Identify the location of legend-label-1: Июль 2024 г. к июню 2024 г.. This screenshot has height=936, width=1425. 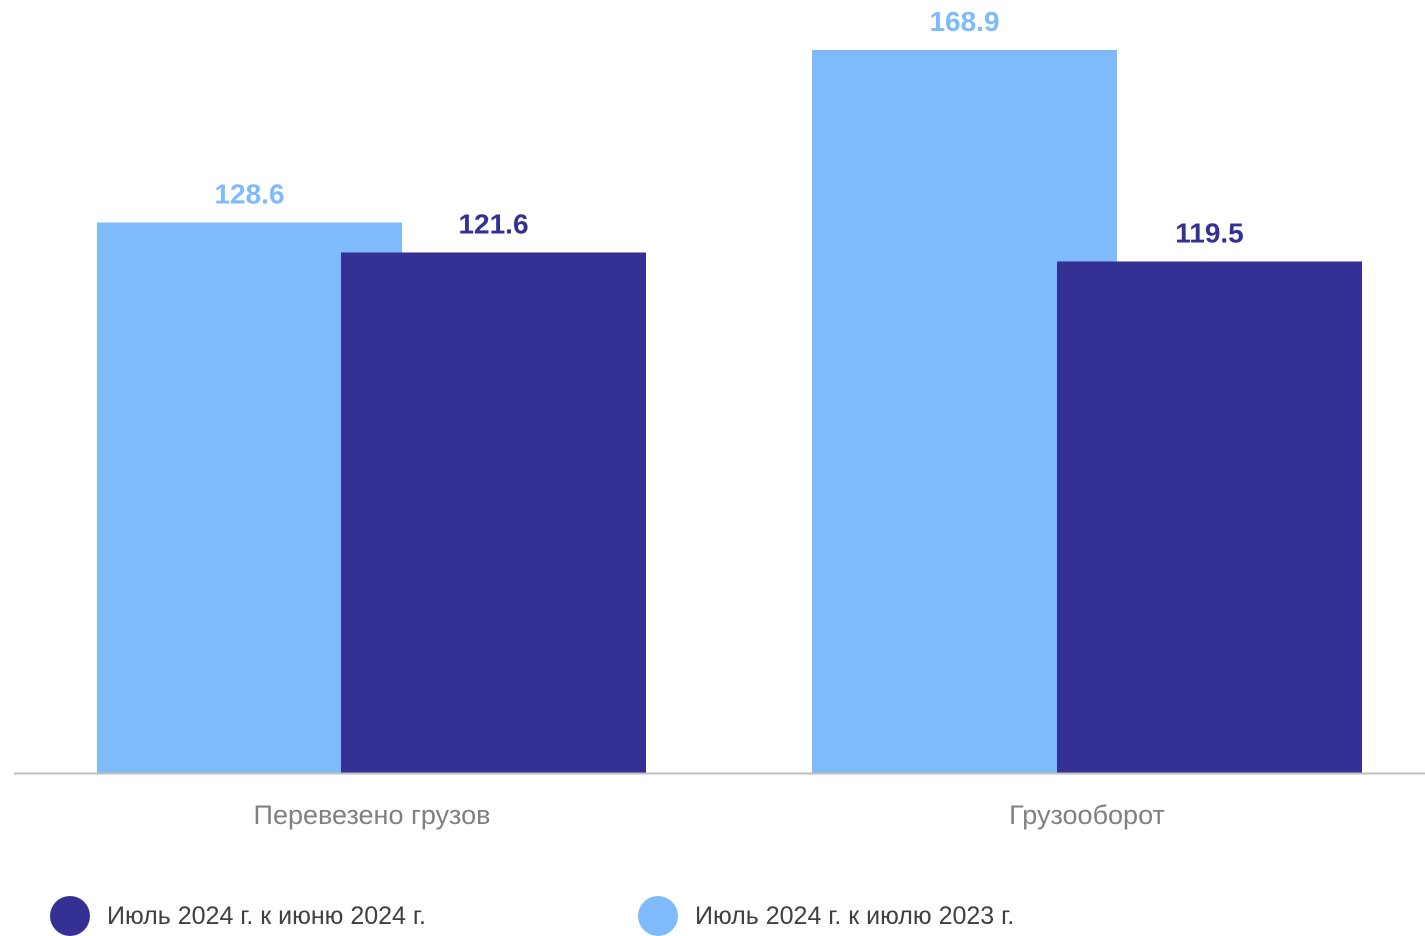
(266, 915).